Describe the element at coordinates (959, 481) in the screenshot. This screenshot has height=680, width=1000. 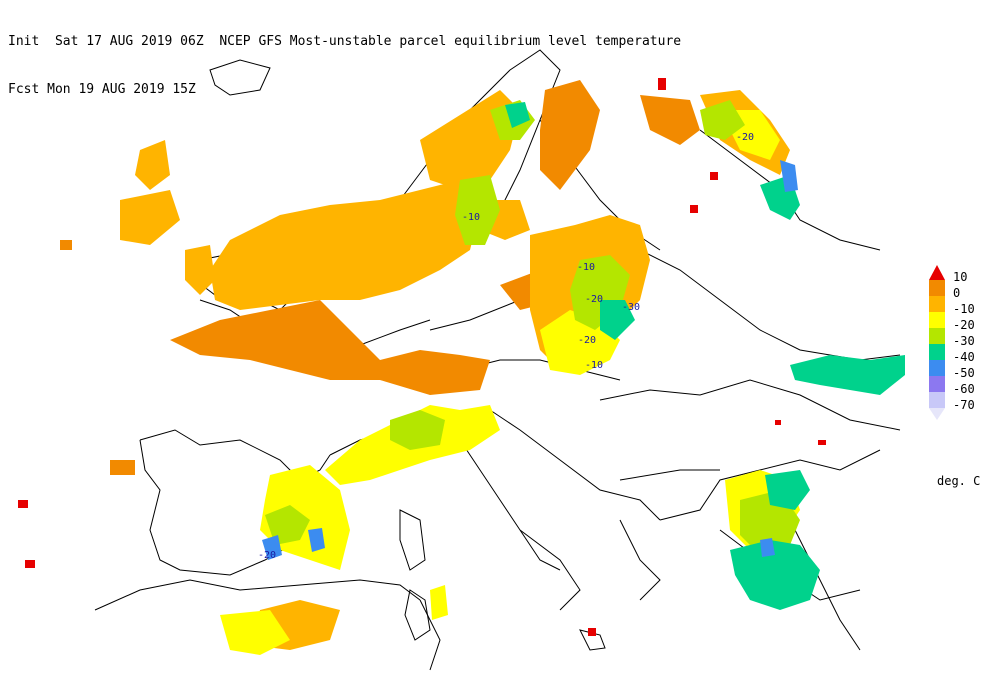
I see `legend-units: deg. C` at that location.